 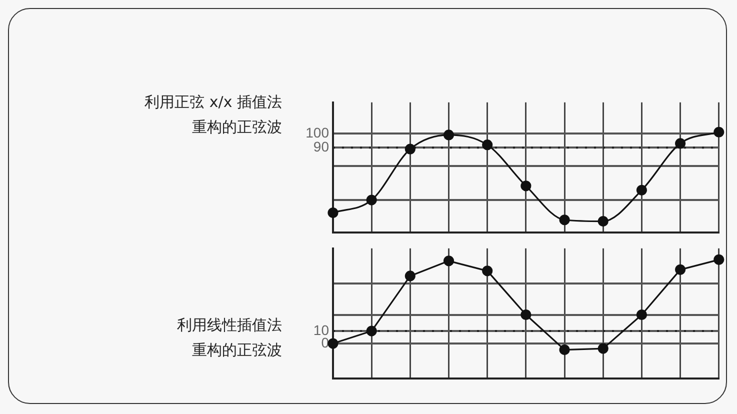 What do you see at coordinates (229, 338) in the screenshot?
I see `text: 利用线性插值法重构的正弦波` at bounding box center [229, 338].